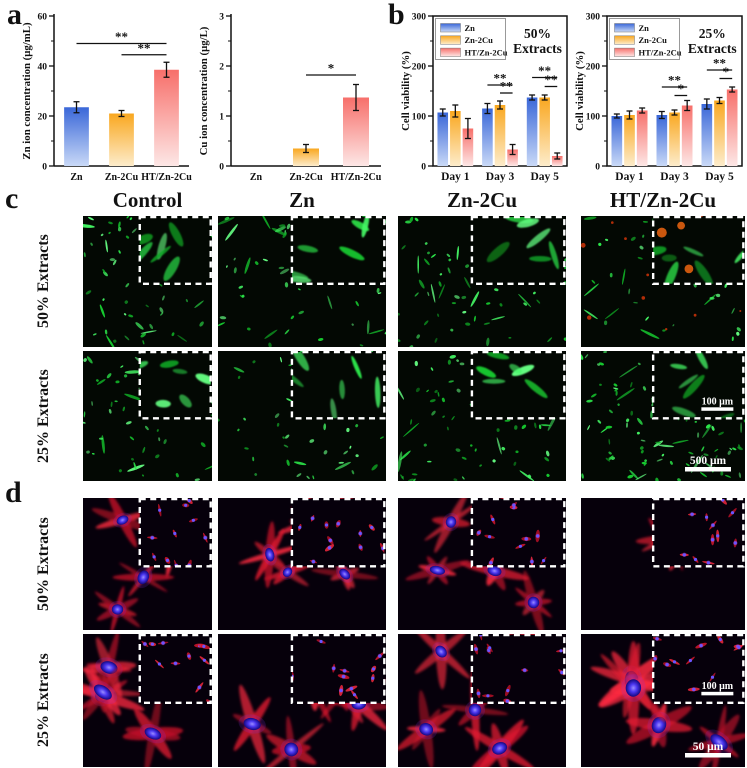 This screenshot has height=768, width=747. I want to click on column-header-control: Control, so click(147, 200).